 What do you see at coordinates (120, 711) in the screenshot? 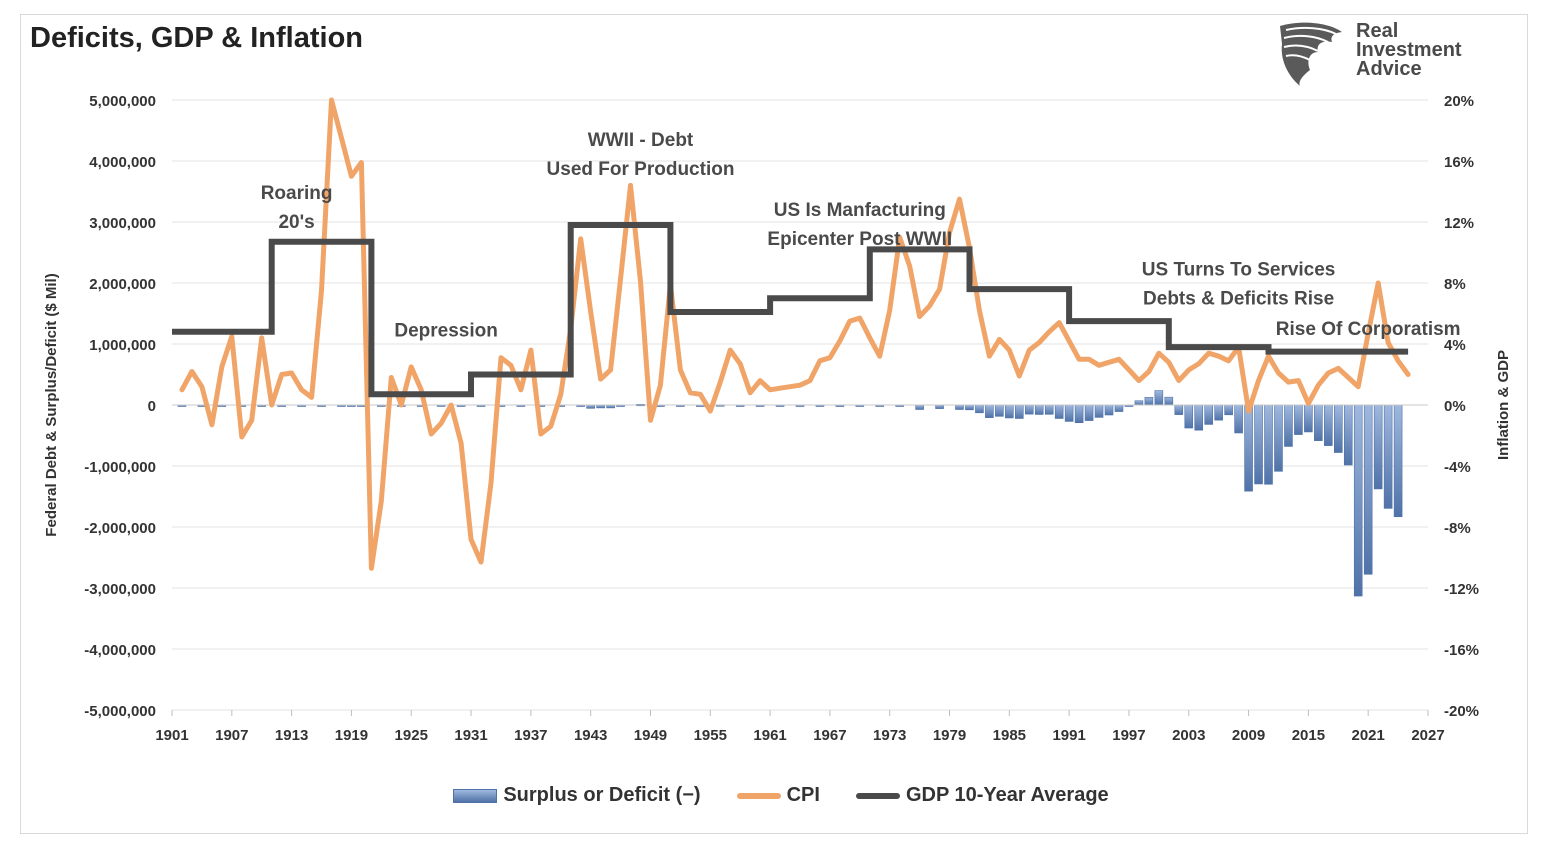
I see `y-left-tick-label: -5,000,000` at bounding box center [120, 711].